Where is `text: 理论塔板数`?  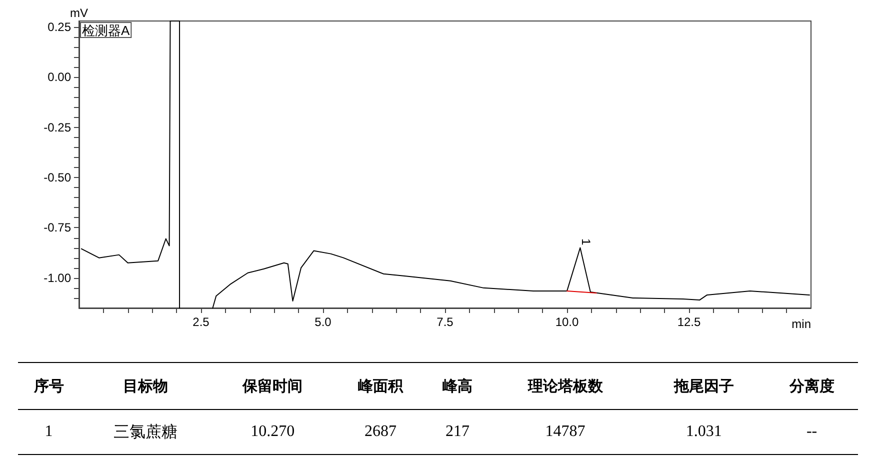 text: 理论塔板数 is located at coordinates (565, 386).